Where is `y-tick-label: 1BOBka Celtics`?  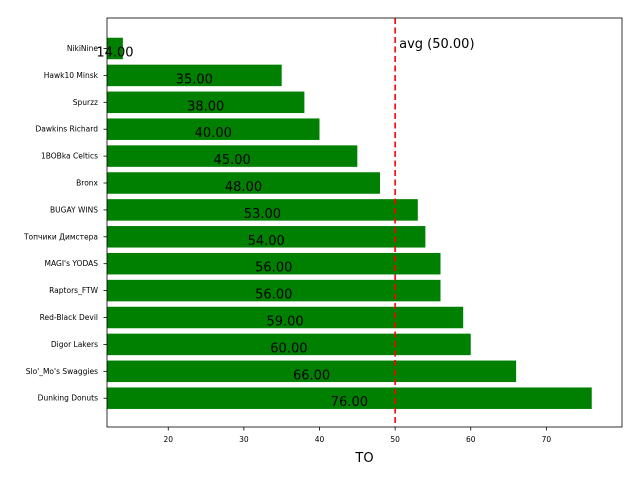 y-tick-label: 1BOBka Celtics is located at coordinates (69, 156).